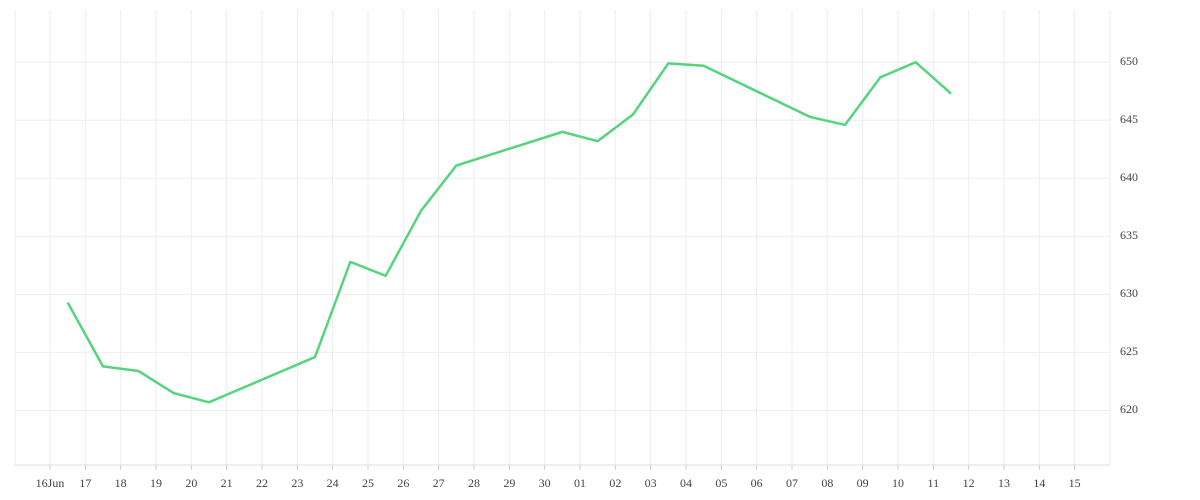 This screenshot has height=500, width=1200. Describe the element at coordinates (1129, 351) in the screenshot. I see `y-tick-label: 625` at that location.